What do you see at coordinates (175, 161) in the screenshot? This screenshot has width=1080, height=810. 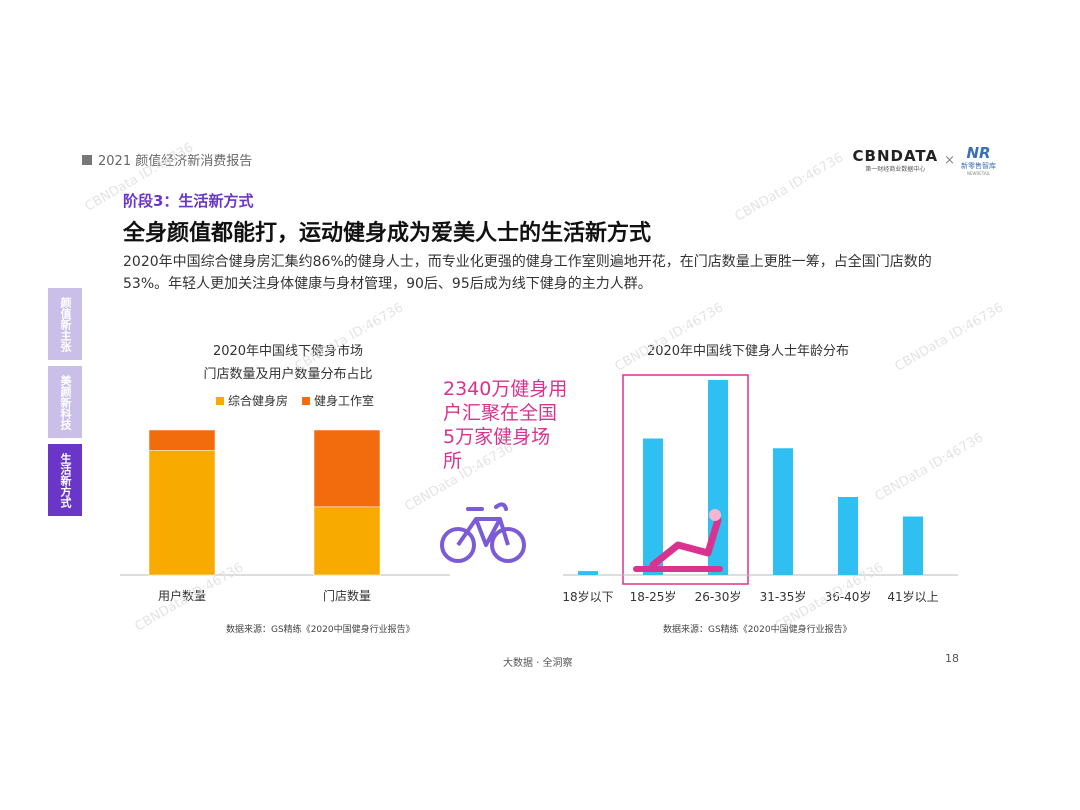 I see `report-tag-text: 2021 颜值经济新消费报告` at bounding box center [175, 161].